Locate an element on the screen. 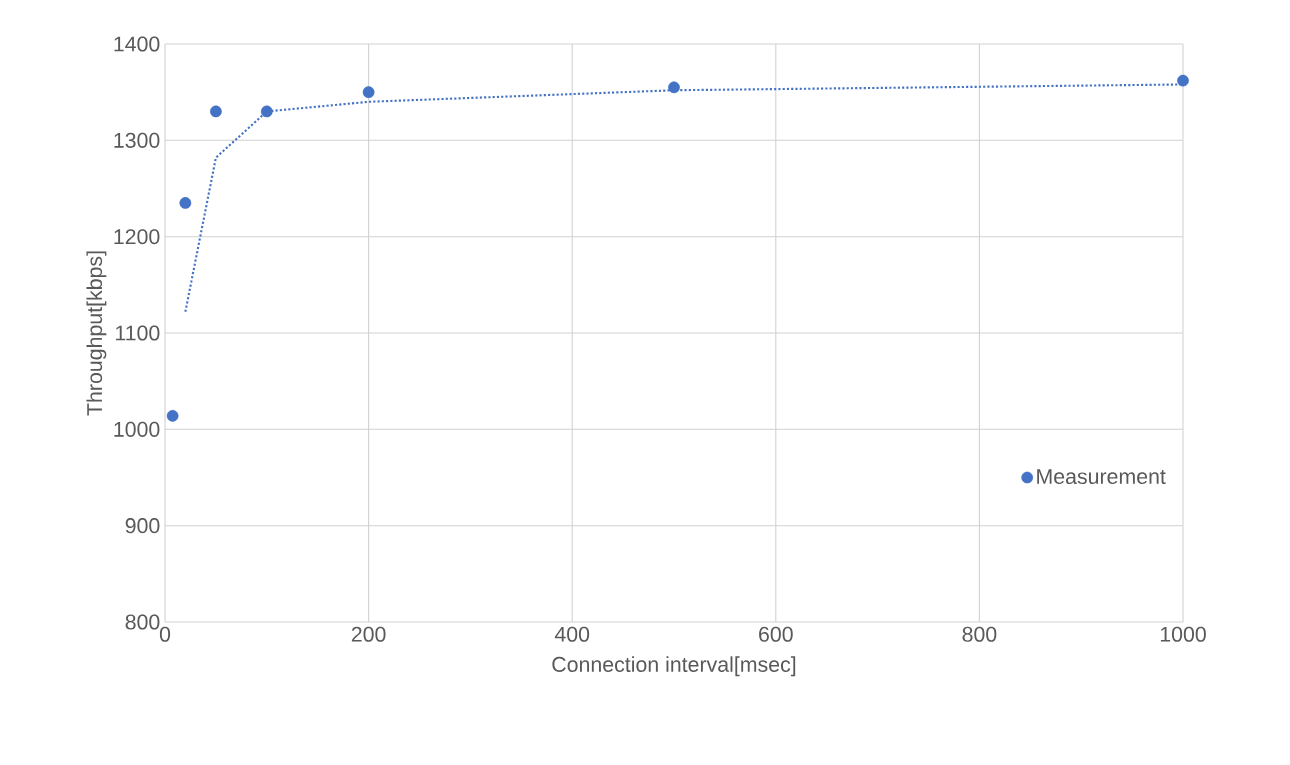 The width and height of the screenshot is (1290, 765). y-tick-label: 1300 is located at coordinates (137, 140).